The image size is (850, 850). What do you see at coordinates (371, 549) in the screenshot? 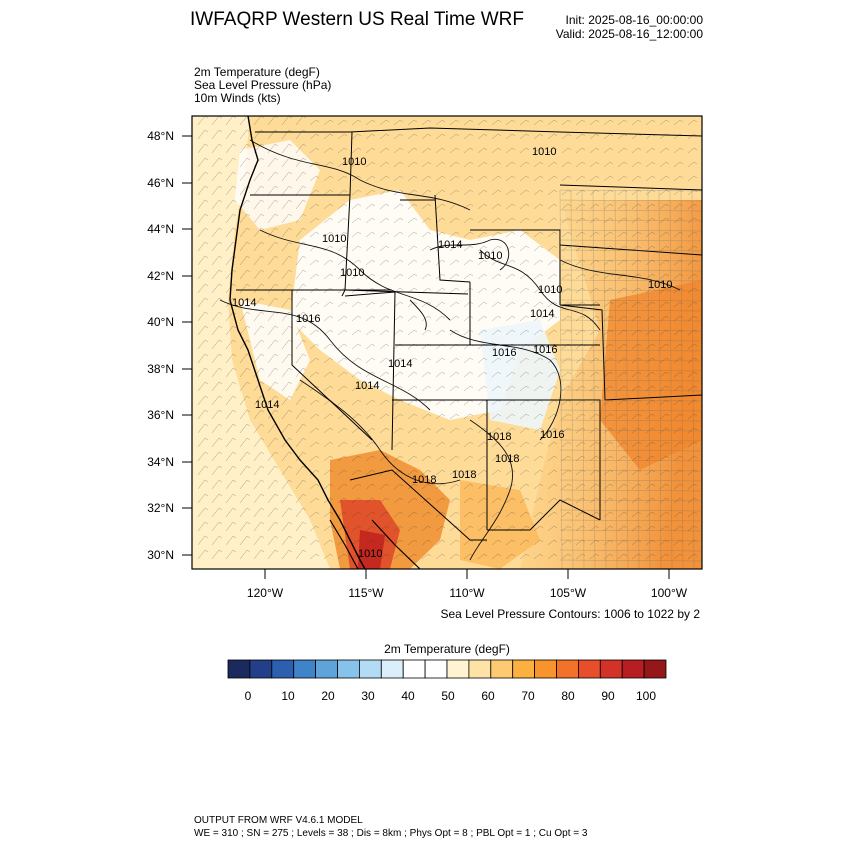
I see `desert-hottest-fill` at bounding box center [371, 549].